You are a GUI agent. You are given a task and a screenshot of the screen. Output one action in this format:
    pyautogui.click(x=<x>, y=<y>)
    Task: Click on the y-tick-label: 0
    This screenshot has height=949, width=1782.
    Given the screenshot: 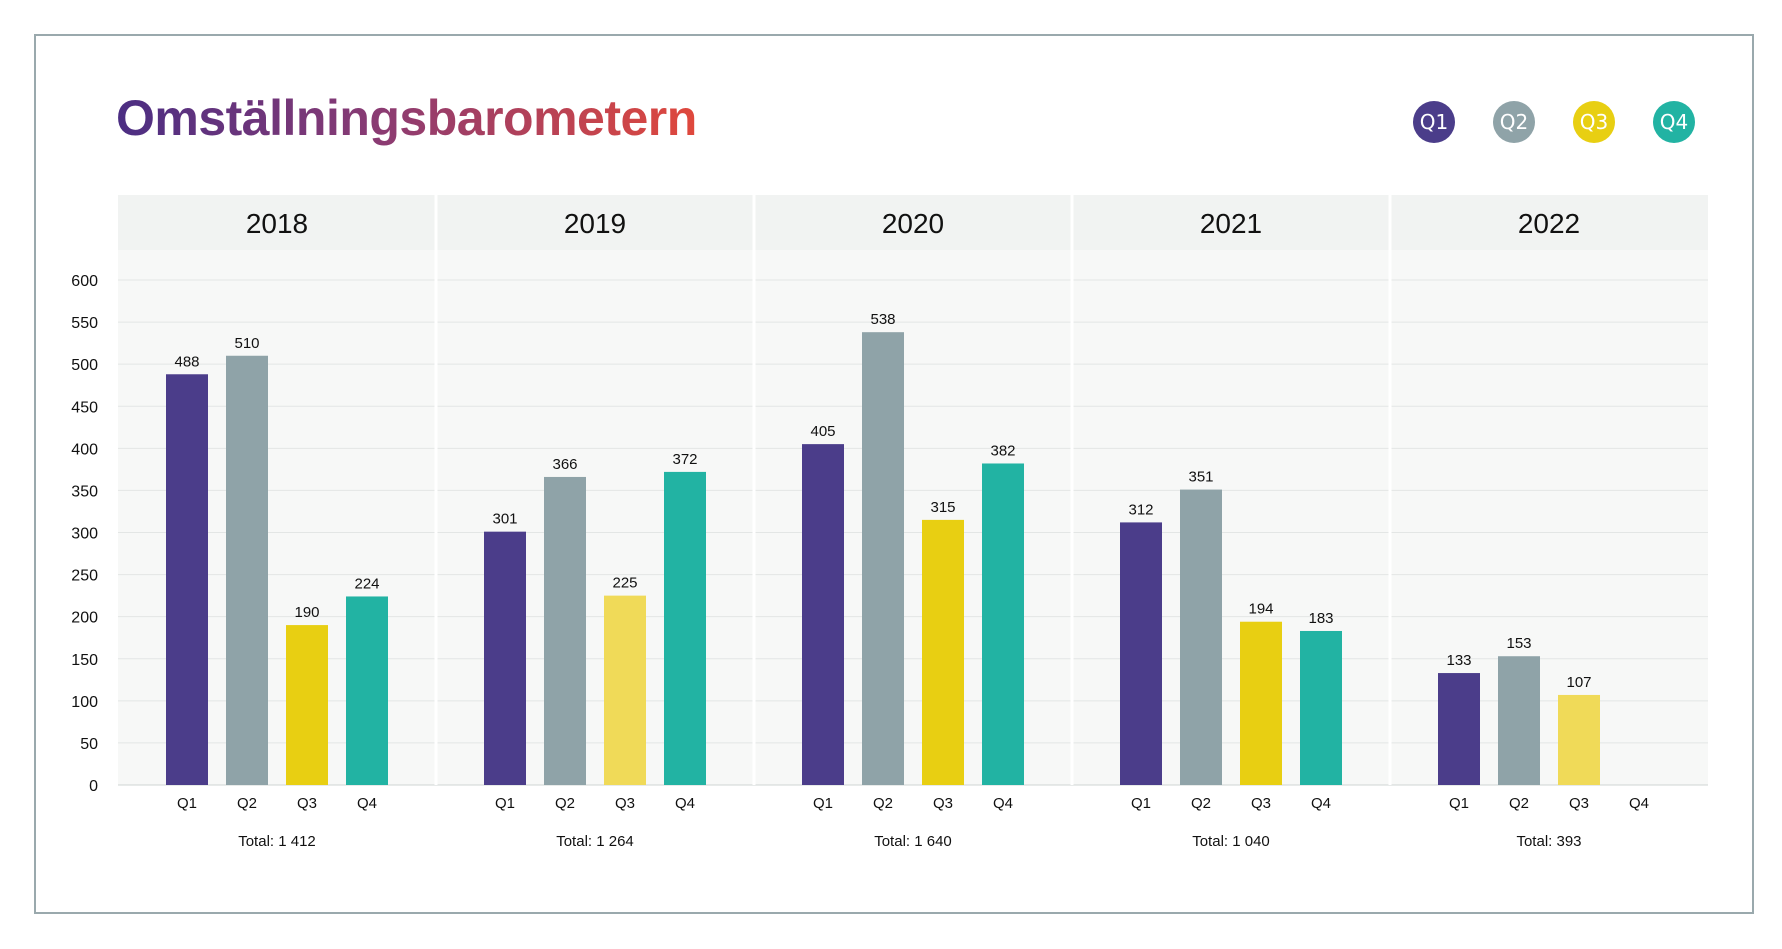 What is the action you would take?
    pyautogui.click(x=93, y=786)
    